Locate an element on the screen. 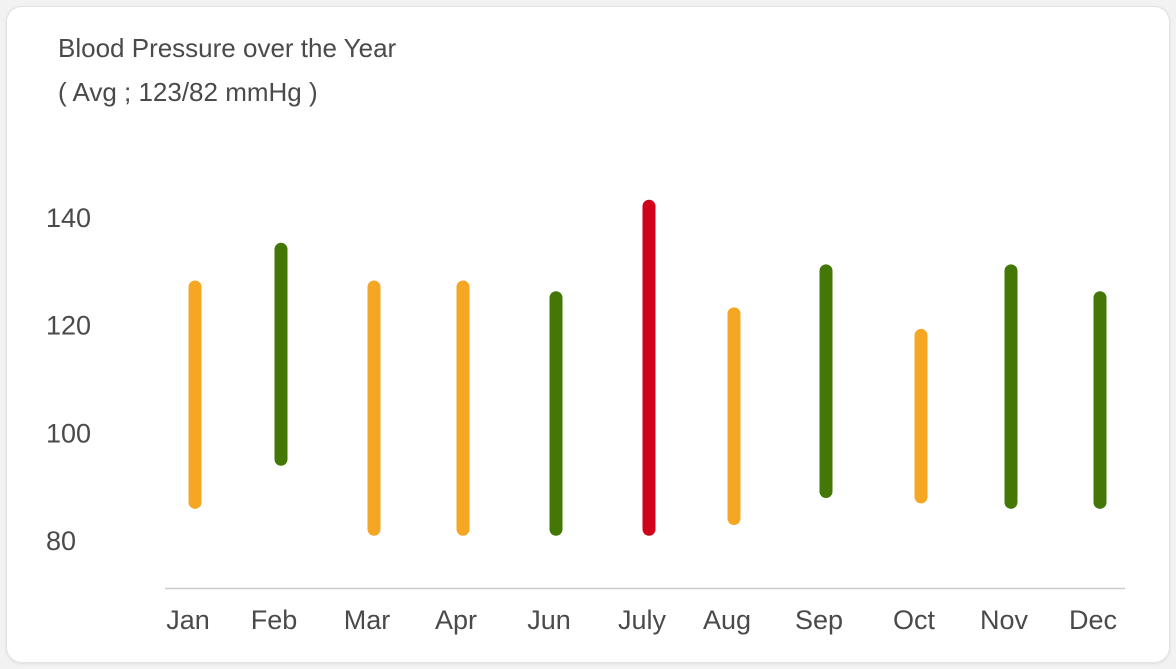  y-tick-label: 120 is located at coordinates (68, 326).